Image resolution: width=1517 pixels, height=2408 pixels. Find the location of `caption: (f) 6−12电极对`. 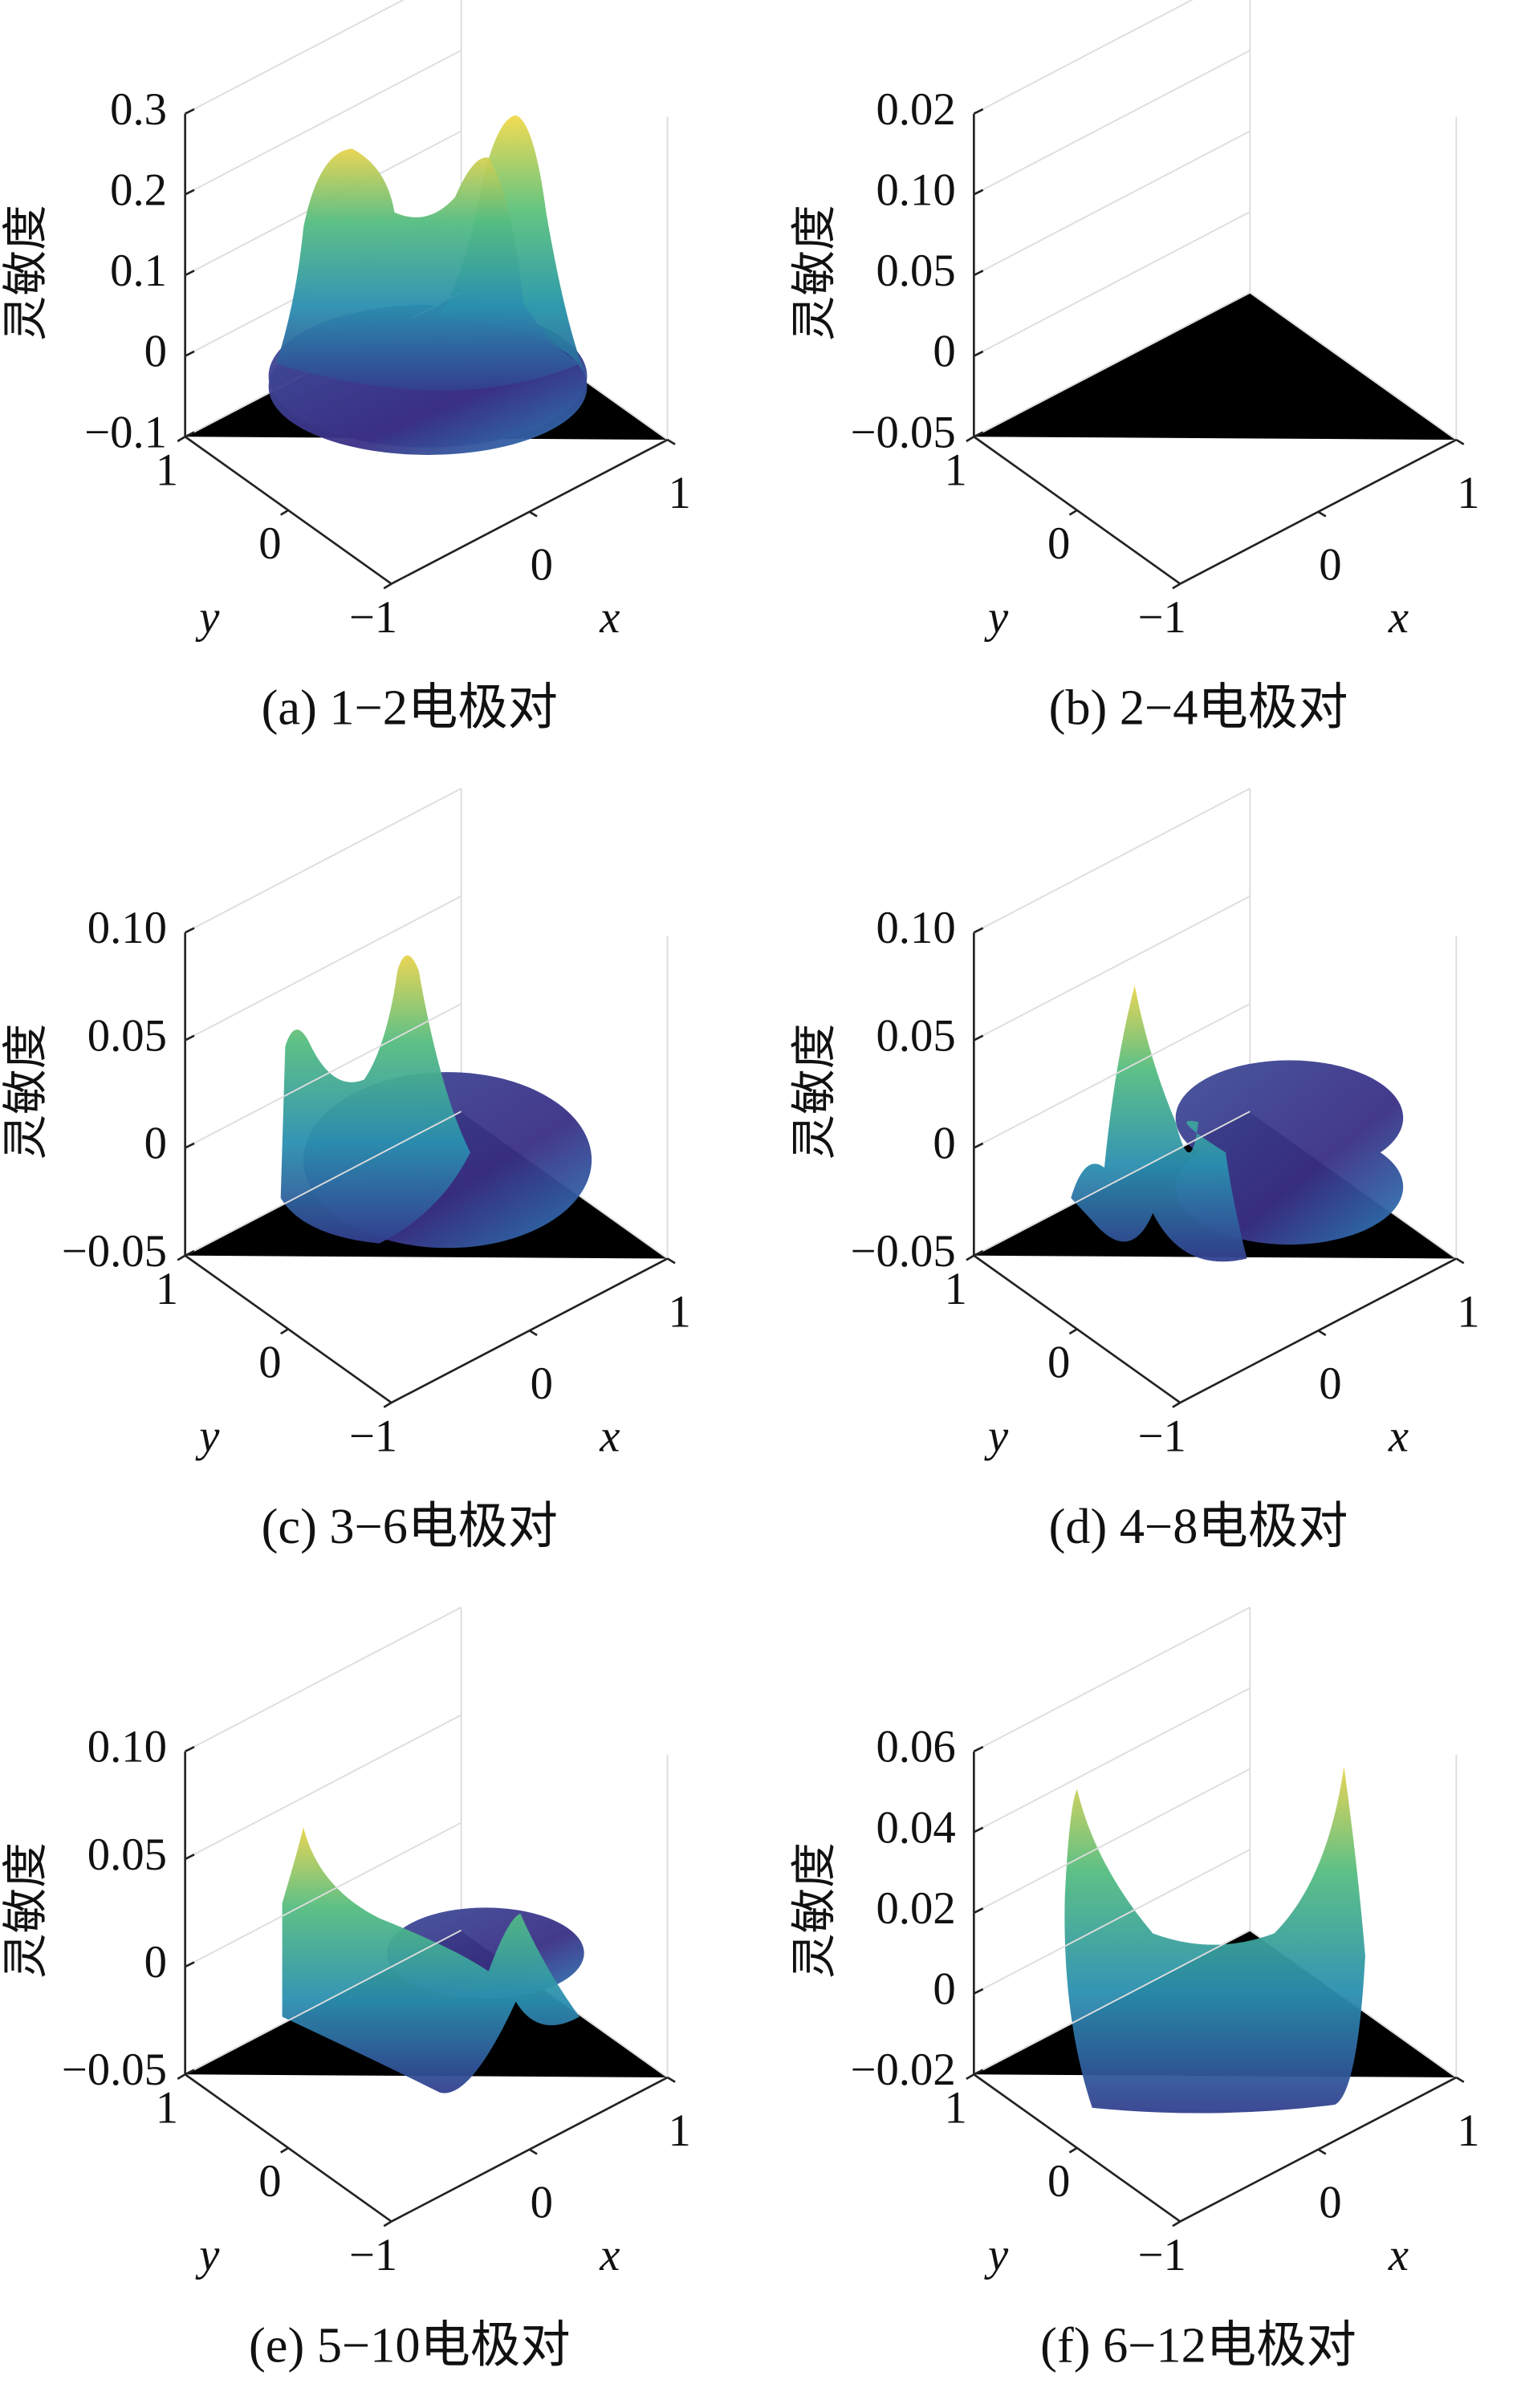

caption: (f) 6−12电极对 is located at coordinates (1198, 2345).